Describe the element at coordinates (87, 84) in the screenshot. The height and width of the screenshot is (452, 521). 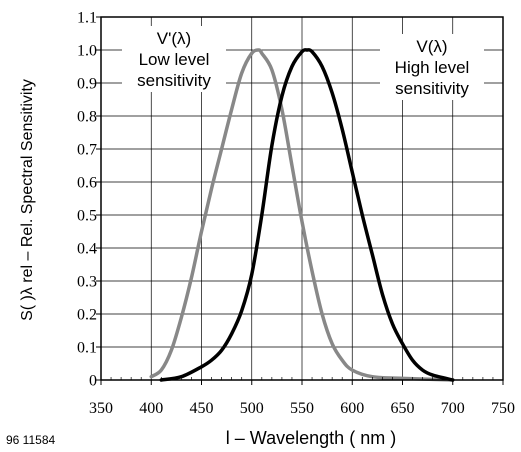
I see `y-tick-label: 0.9` at that location.